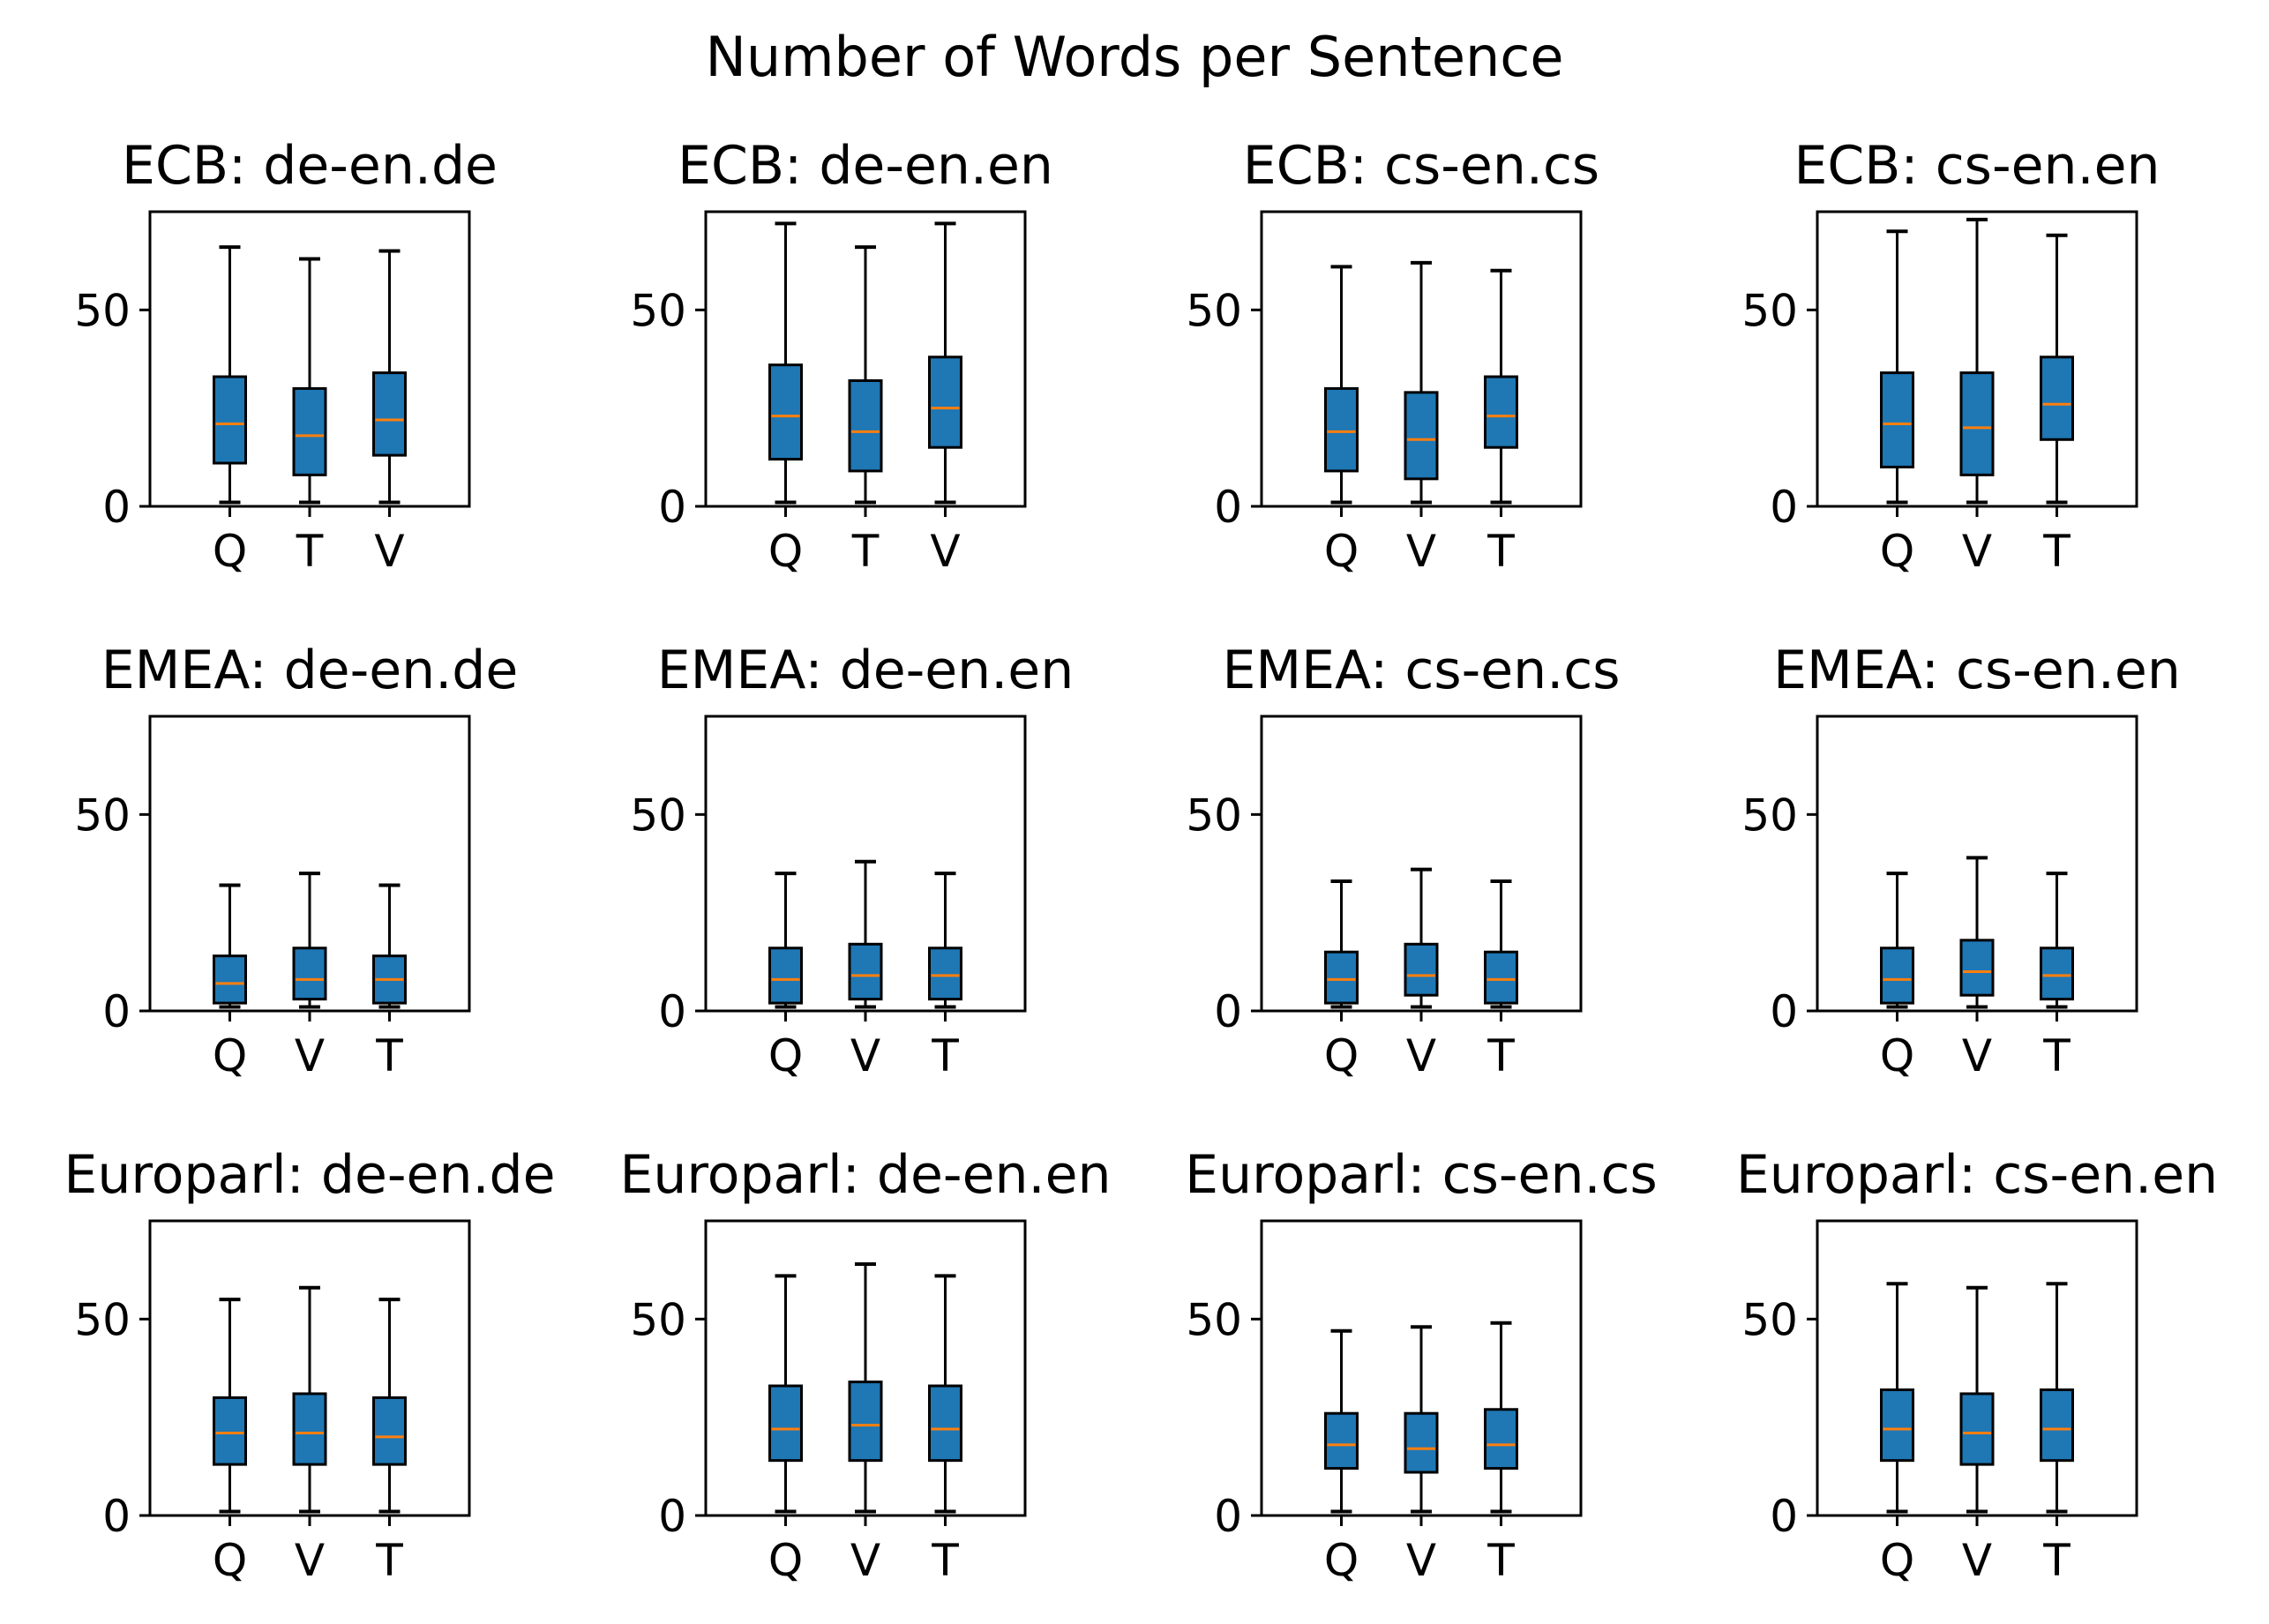 Image resolution: width=2269 pixels, height=1624 pixels. I want to click on subplot-title: EMEA: de-en.en, so click(865, 670).